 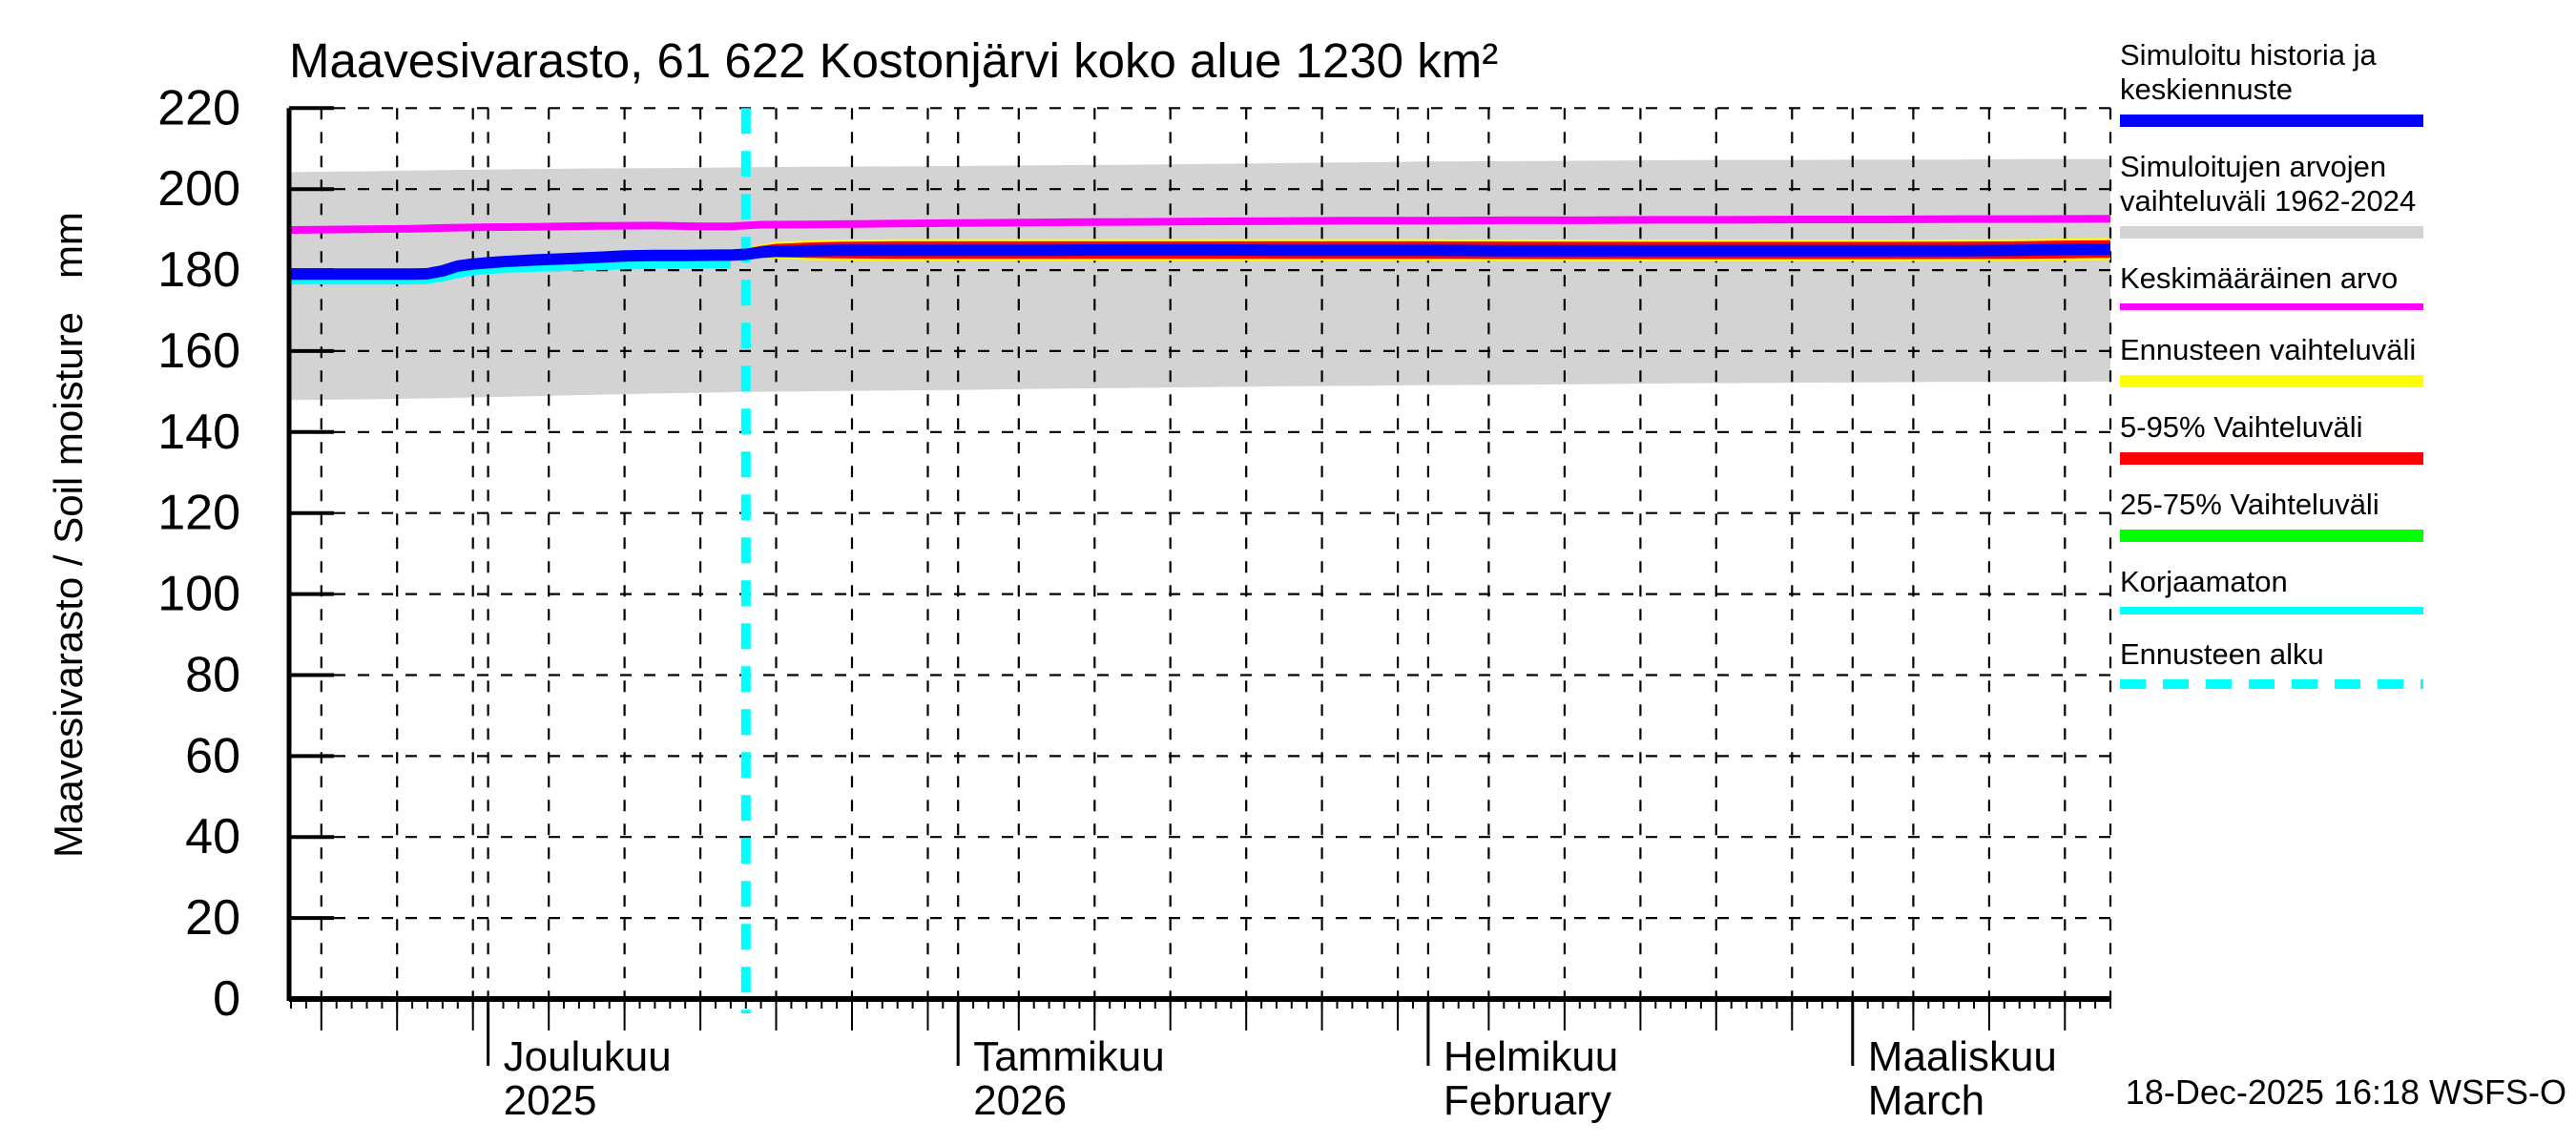 I want to click on svg-text: 160, so click(x=198, y=351).